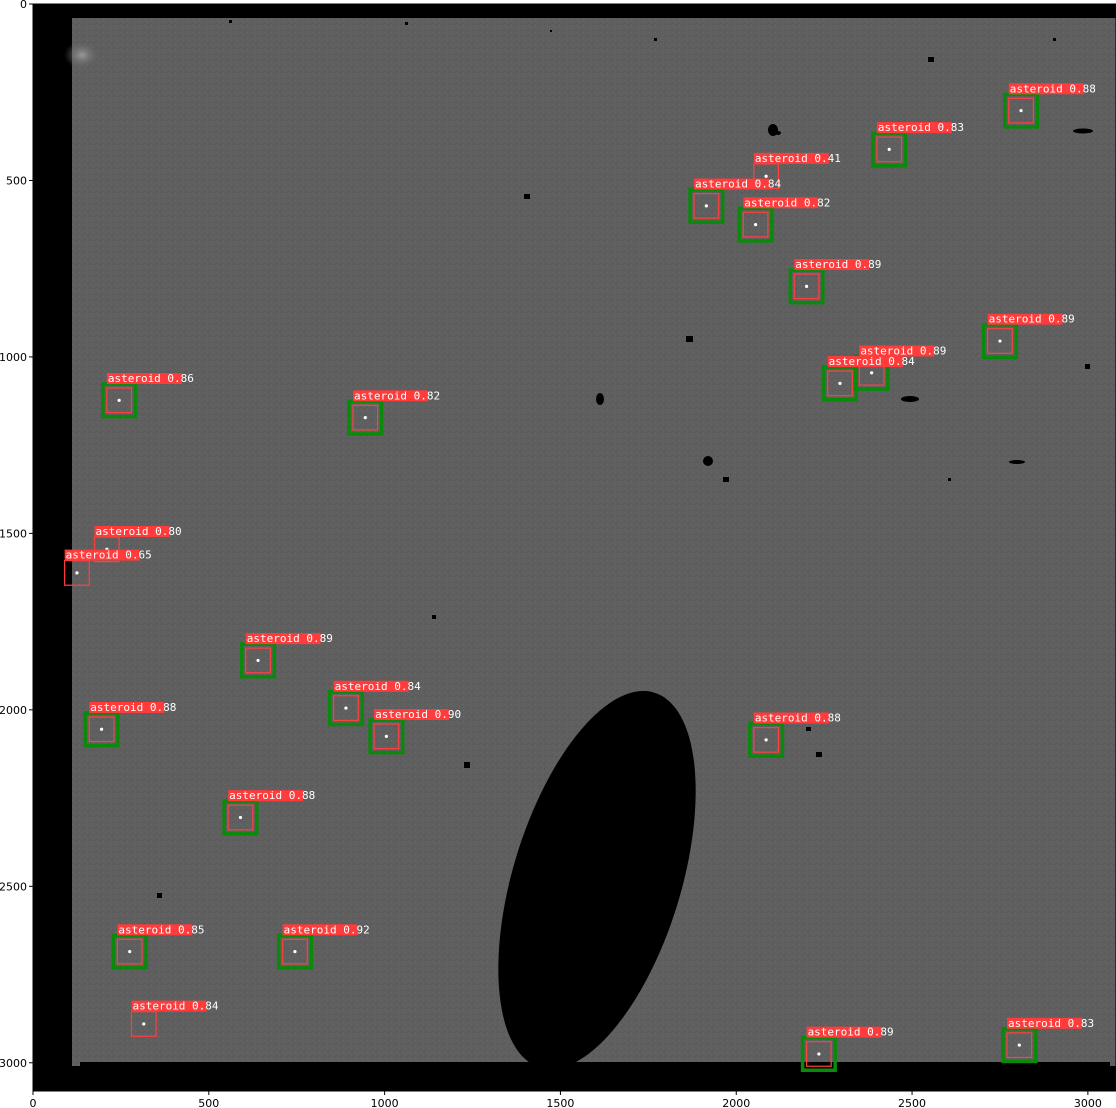 The image size is (1116, 1108). Describe the element at coordinates (327, 929) in the screenshot. I see `detection-label: asteroid 0.92` at that location.